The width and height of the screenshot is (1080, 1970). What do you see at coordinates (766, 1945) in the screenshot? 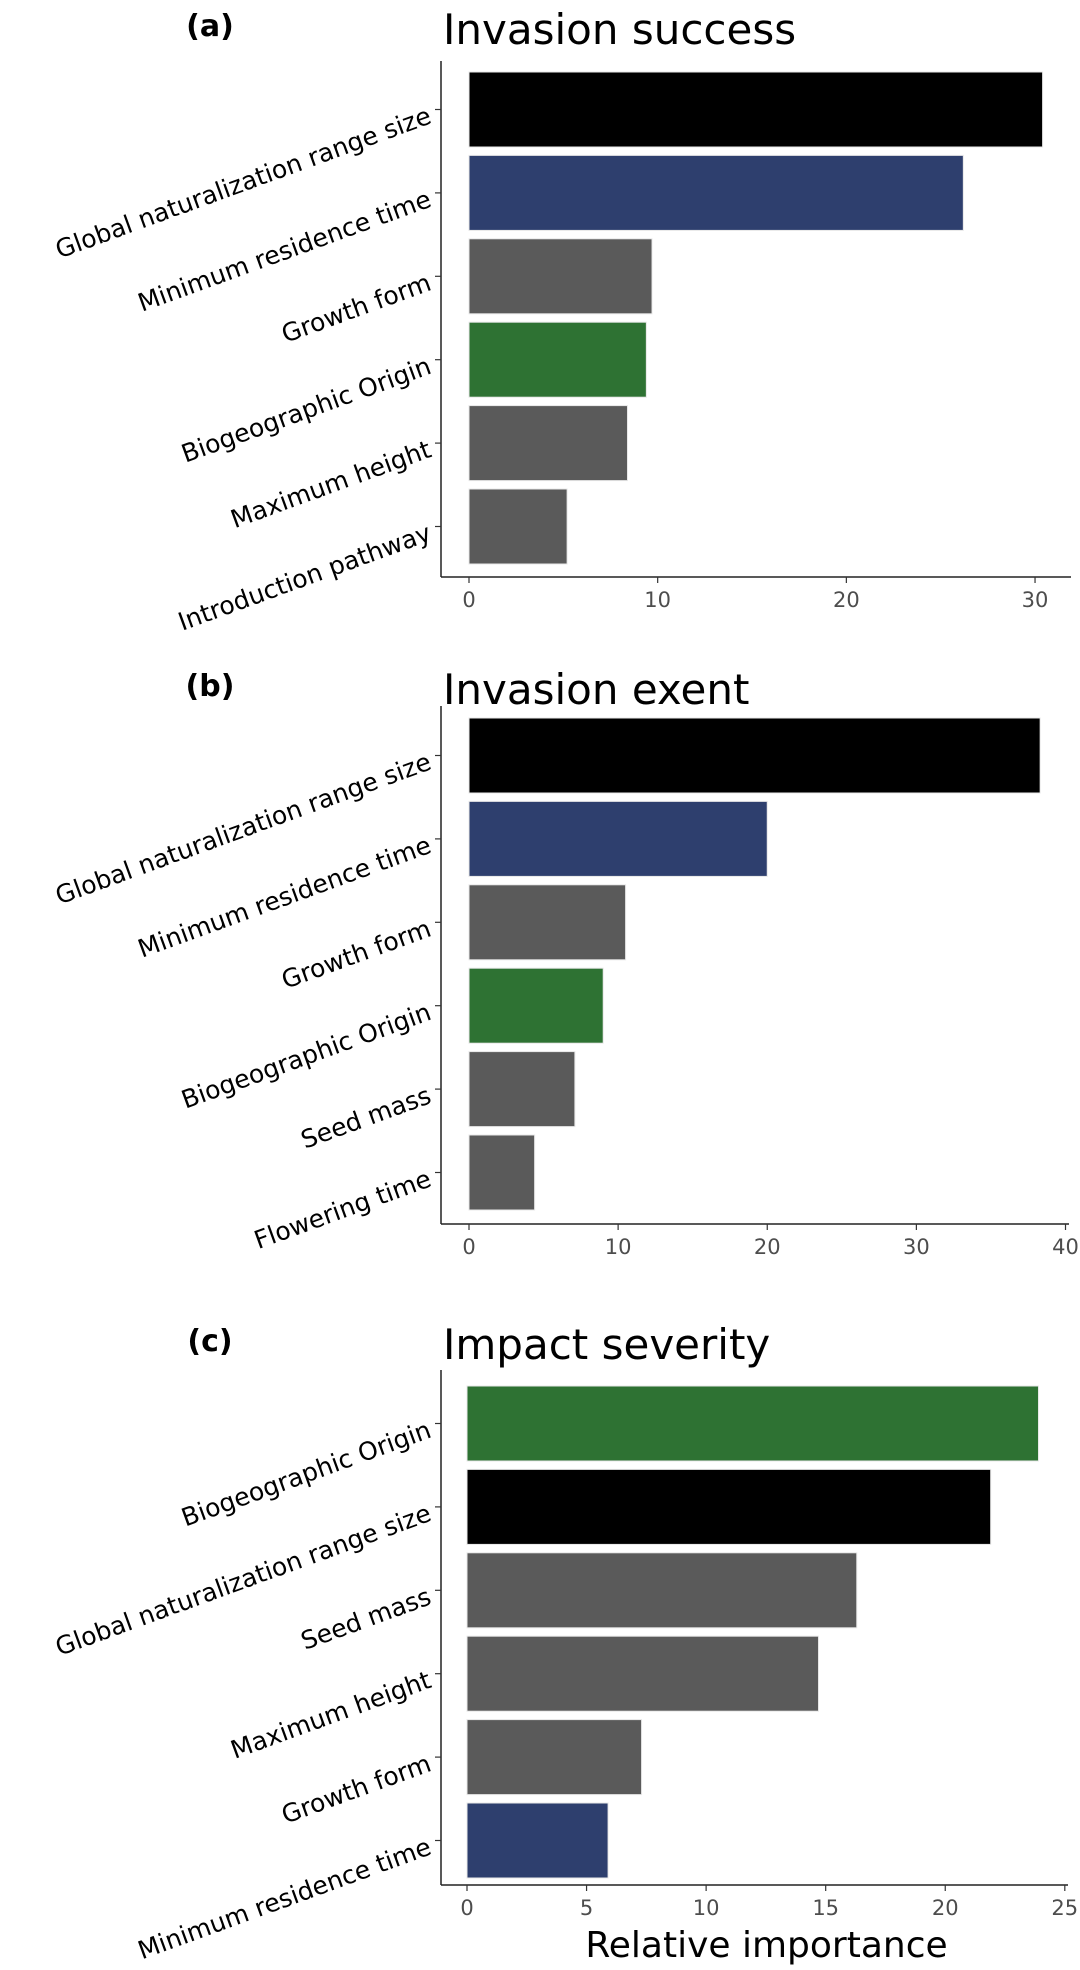
I see `x-axis-title: Relative importance` at bounding box center [766, 1945].